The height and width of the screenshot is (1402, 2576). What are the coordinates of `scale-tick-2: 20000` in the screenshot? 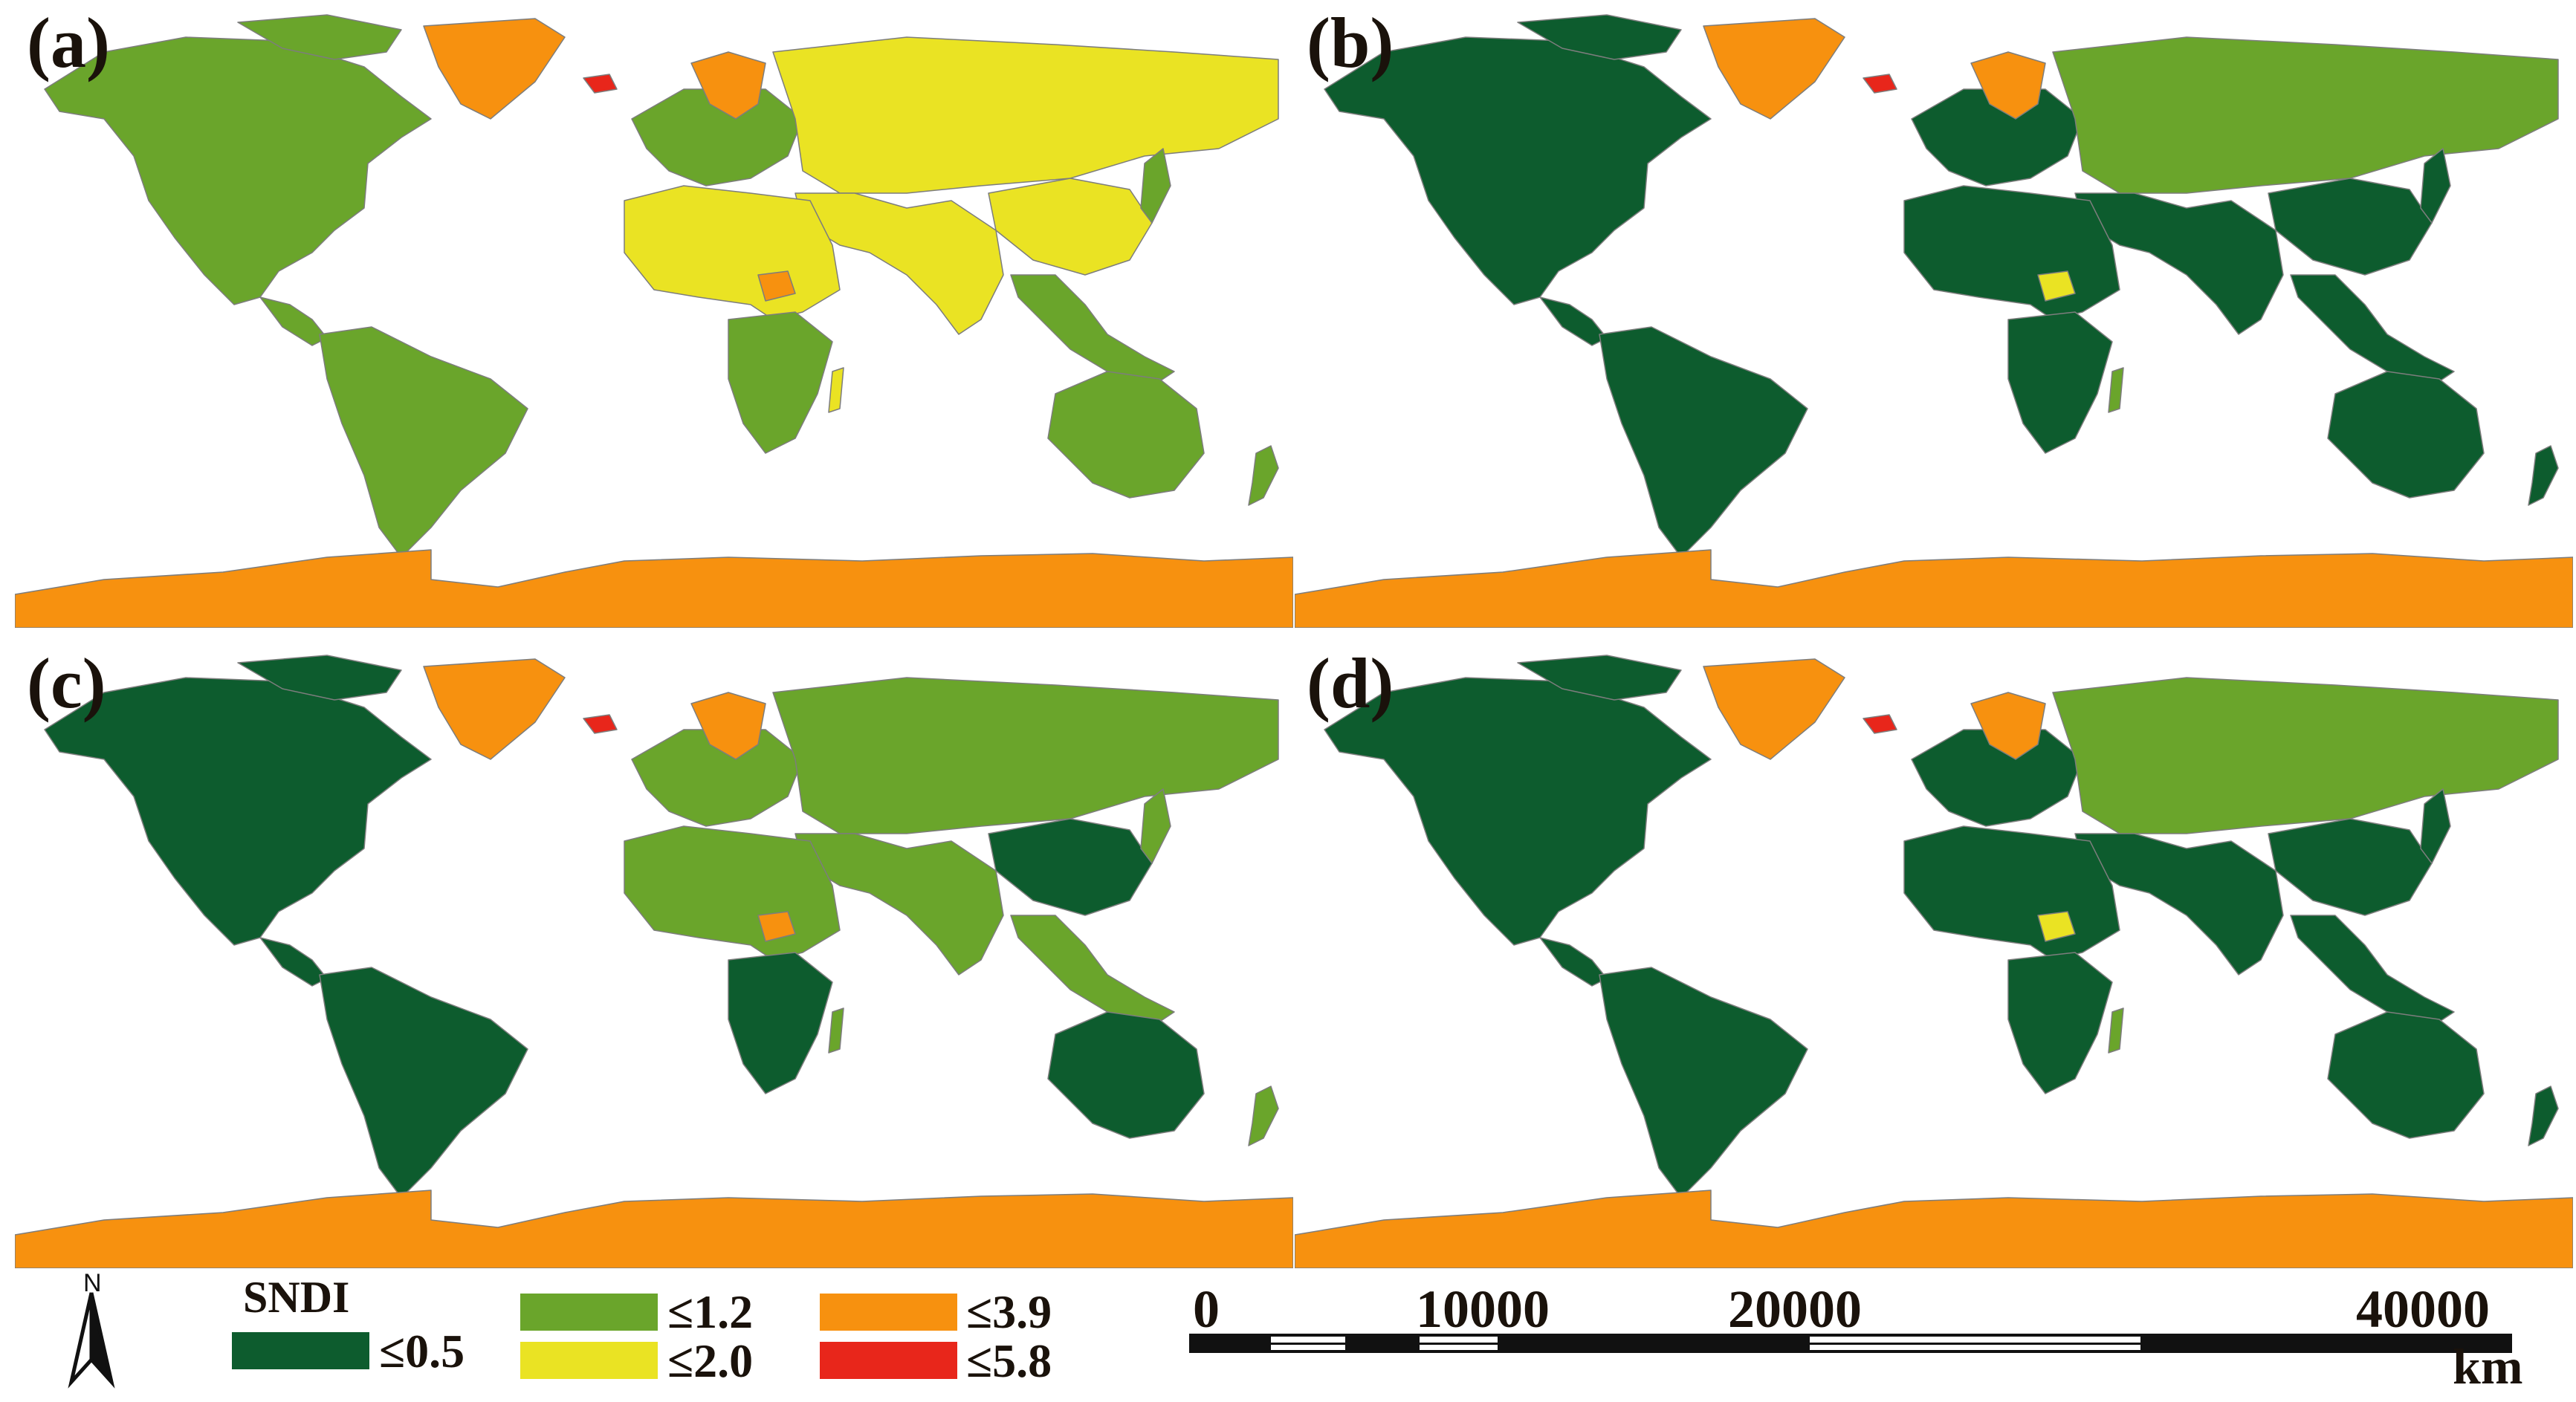 It's located at (1795, 1309).